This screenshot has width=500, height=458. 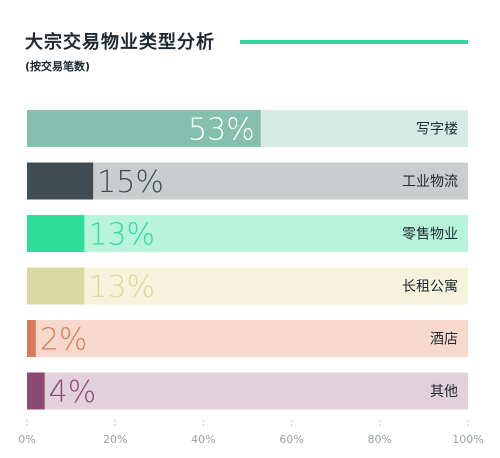 I want to click on category-label: 其他, so click(x=444, y=392).